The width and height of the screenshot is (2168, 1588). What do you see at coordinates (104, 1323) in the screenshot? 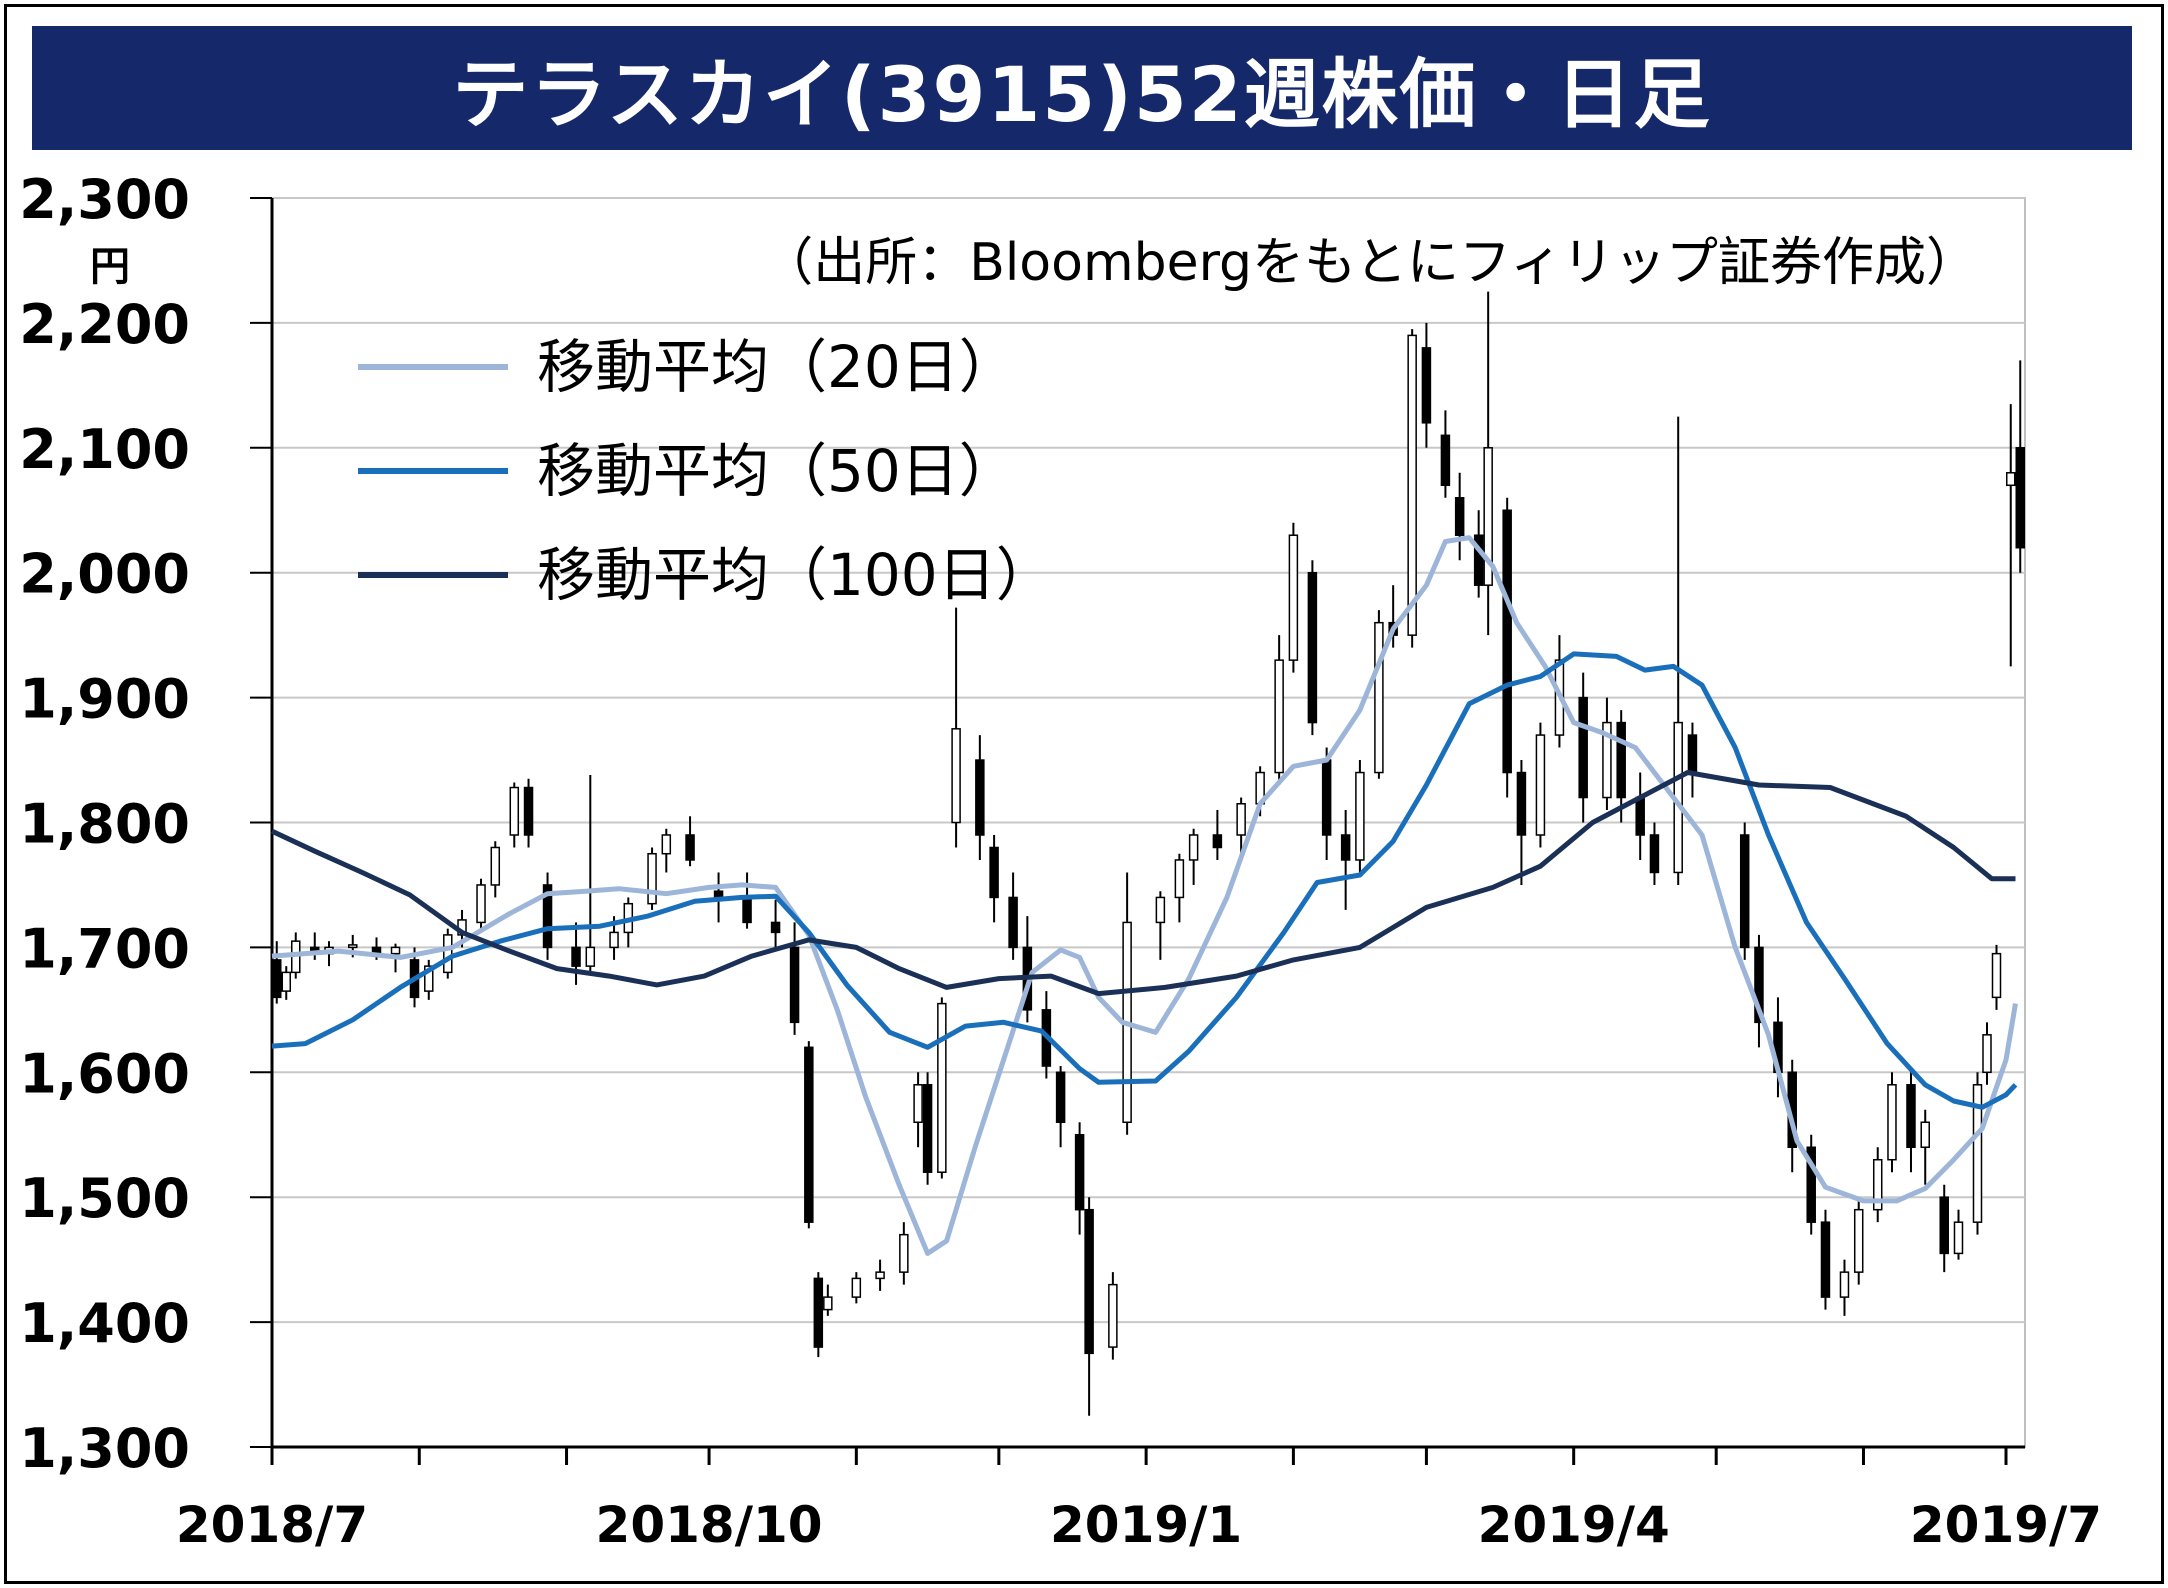
I see `y-tick-label: 1,400` at bounding box center [104, 1323].